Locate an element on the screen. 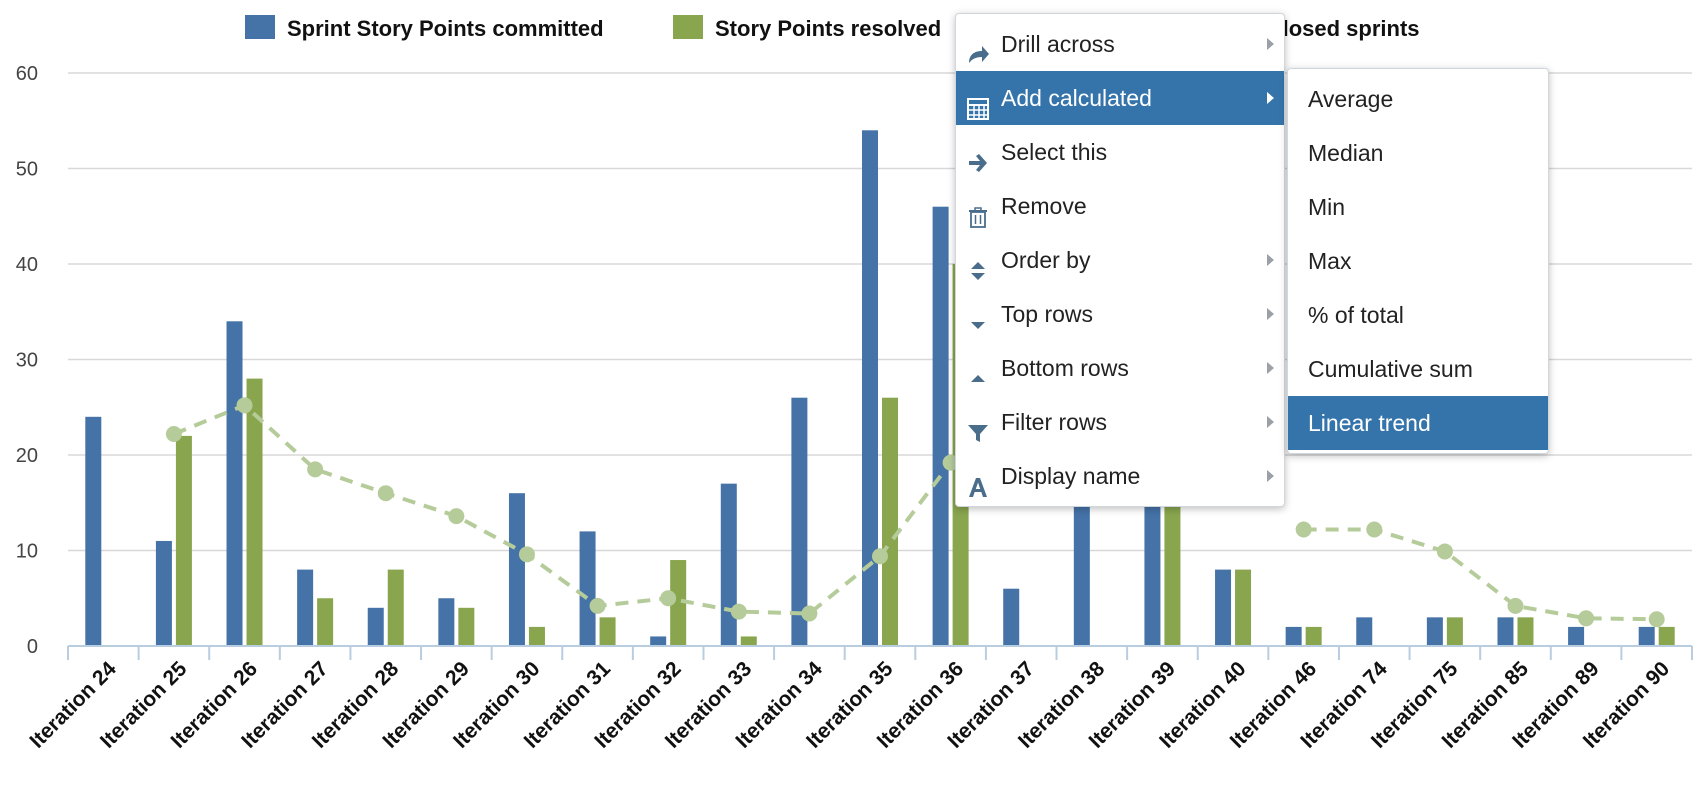 This screenshot has width=1700, height=794. submenu-item-label: Min is located at coordinates (1327, 207).